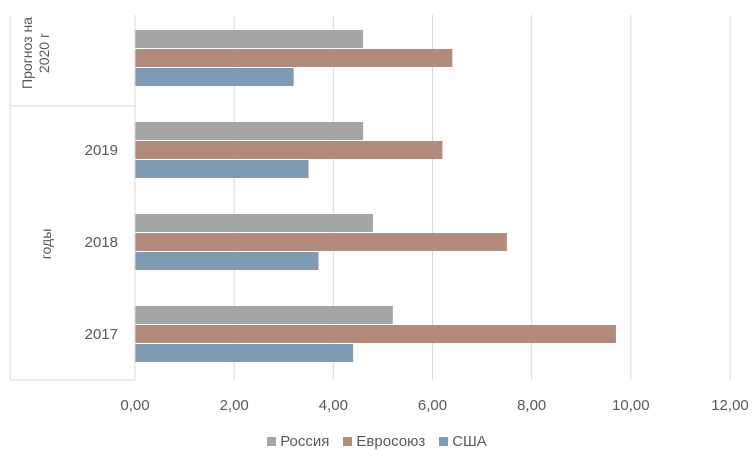 This screenshot has width=754, height=450. What do you see at coordinates (134, 405) in the screenshot?
I see `x-tick-label: 0,00` at bounding box center [134, 405].